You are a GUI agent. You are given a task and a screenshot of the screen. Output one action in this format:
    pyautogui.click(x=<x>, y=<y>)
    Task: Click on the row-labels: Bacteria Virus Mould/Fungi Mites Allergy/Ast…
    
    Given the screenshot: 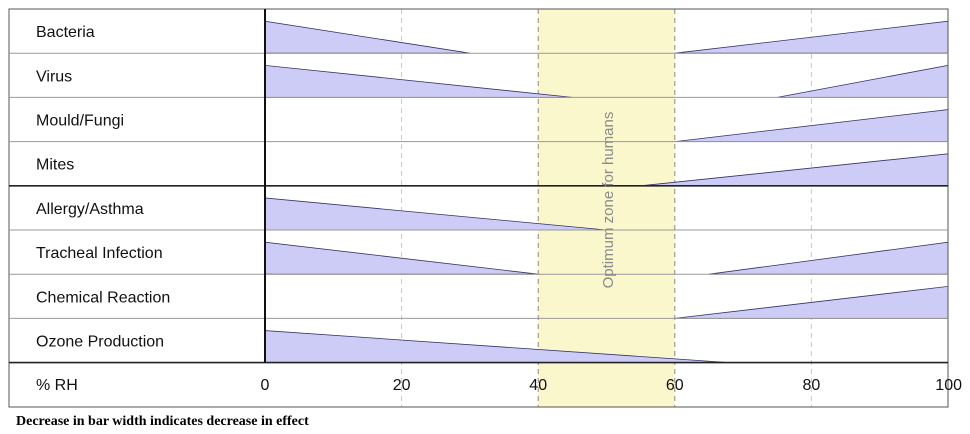 What is the action you would take?
    pyautogui.click(x=103, y=187)
    